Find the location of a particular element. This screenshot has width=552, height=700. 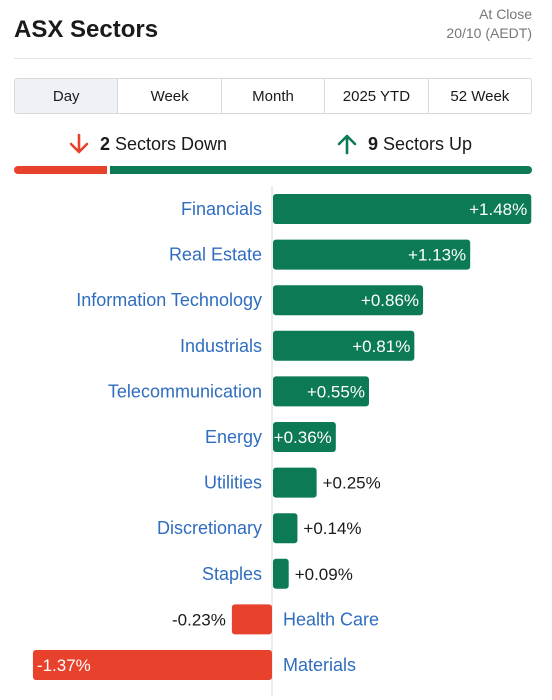

tab-52-week: 52 Week is located at coordinates (479, 96).